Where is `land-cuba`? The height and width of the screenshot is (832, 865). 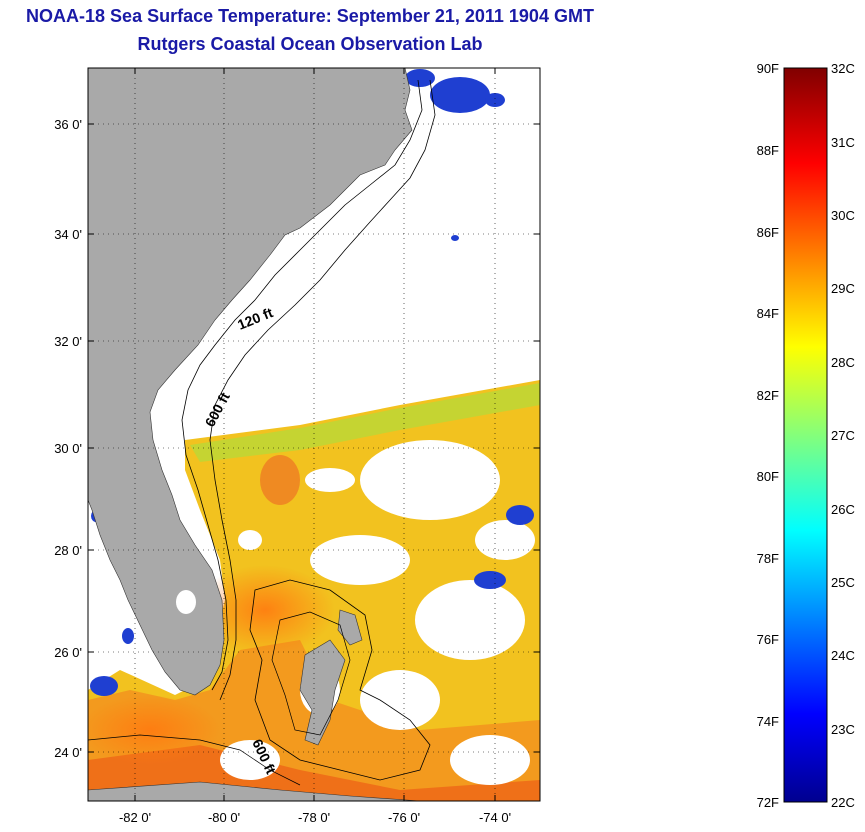
land-cuba is located at coordinates (254, 791).